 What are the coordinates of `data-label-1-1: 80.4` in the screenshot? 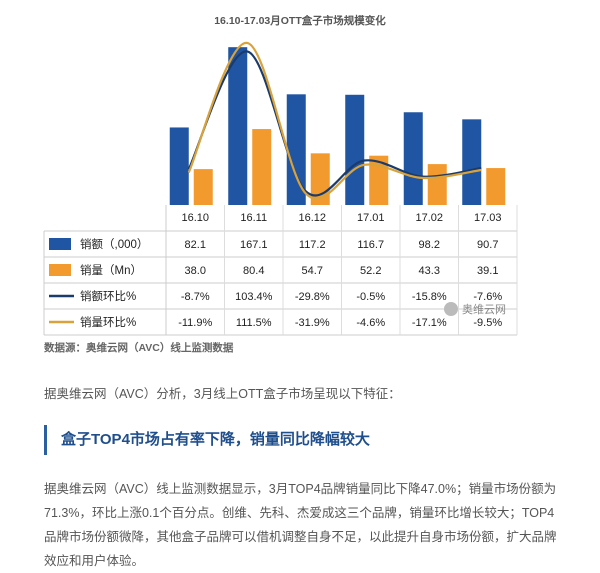 It's located at (253, 271).